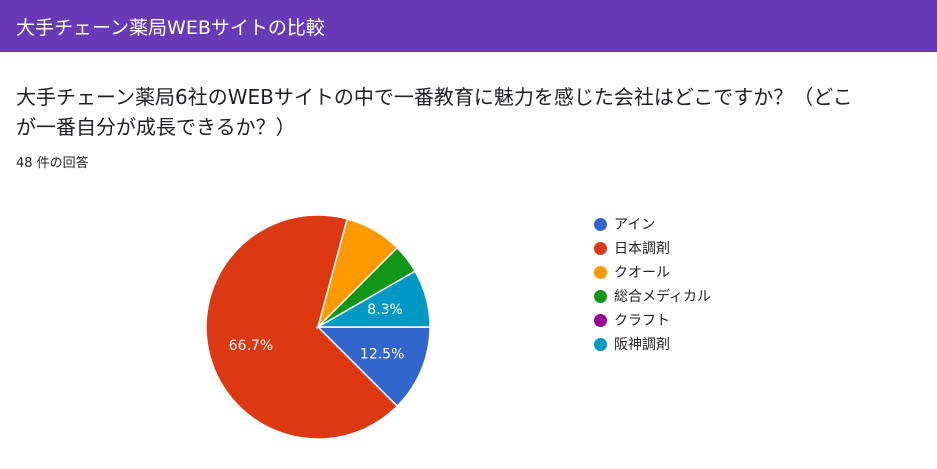  I want to click on page-header: 大手チェーン薬局WEBサイトの比較, so click(468, 26).